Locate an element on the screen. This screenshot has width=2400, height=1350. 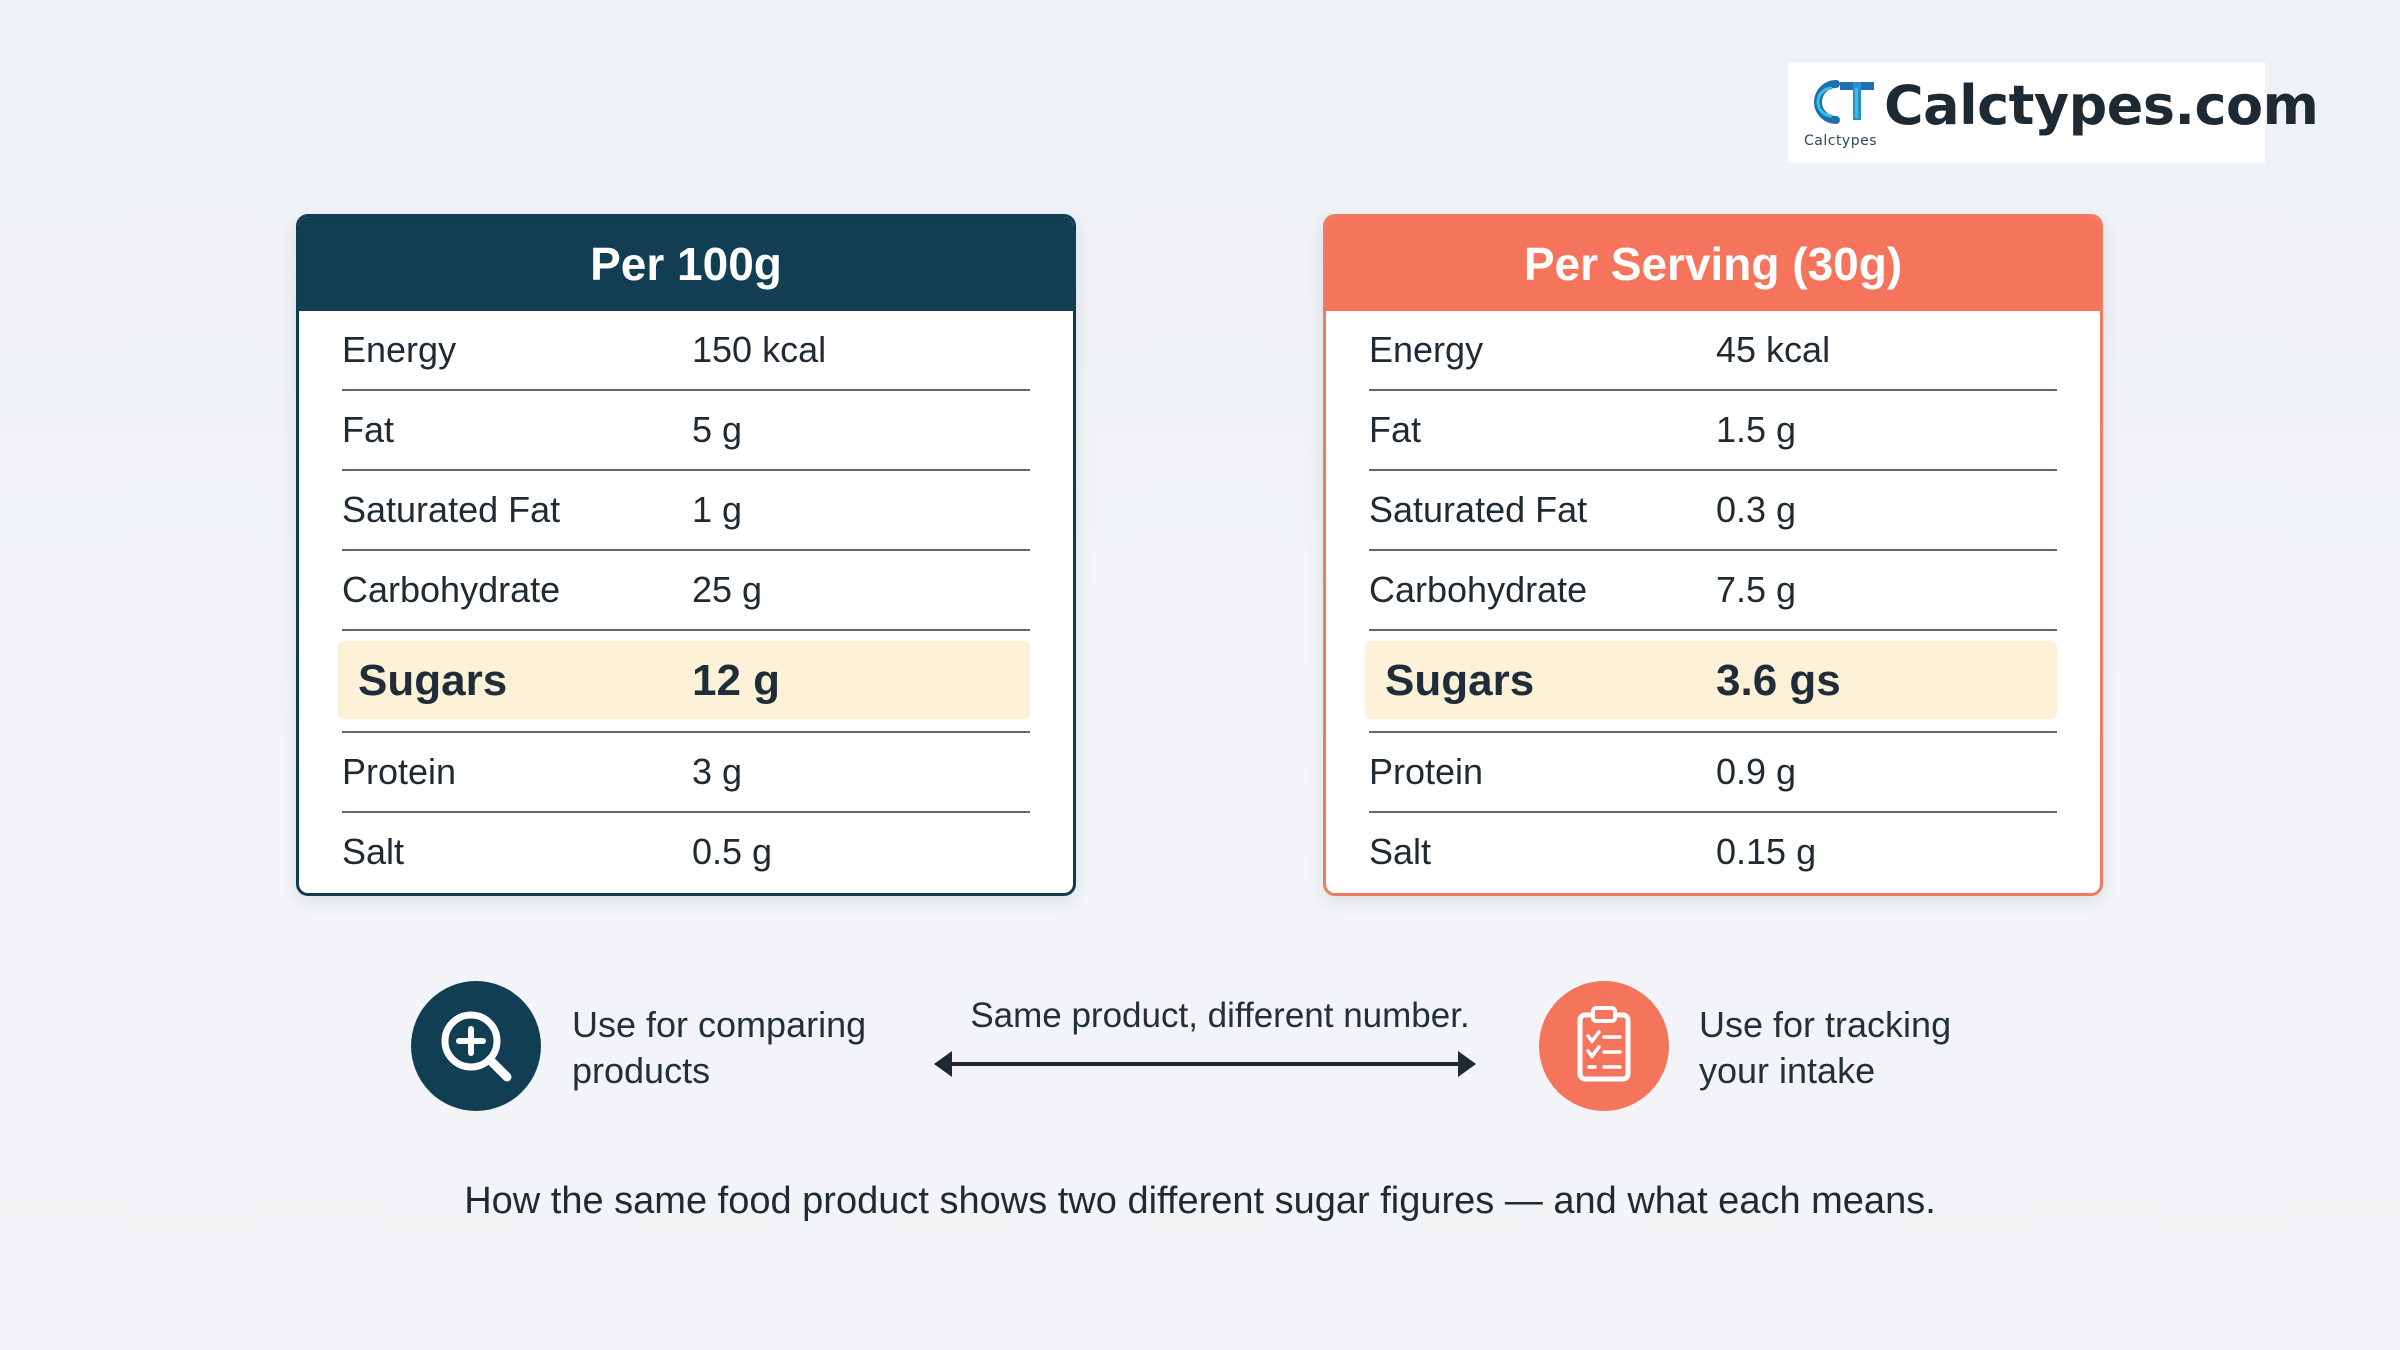
sugars-row-highlighted: Sugars 3.6 gs is located at coordinates (1711, 682).